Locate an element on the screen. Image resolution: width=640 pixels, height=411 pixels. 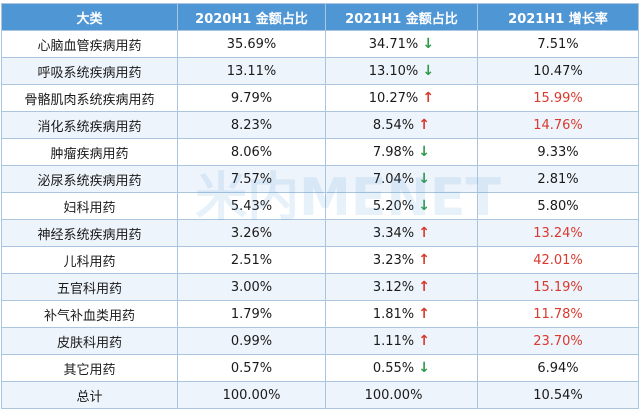
share-2021-cell: 3.12% ↑ is located at coordinates (401, 287).